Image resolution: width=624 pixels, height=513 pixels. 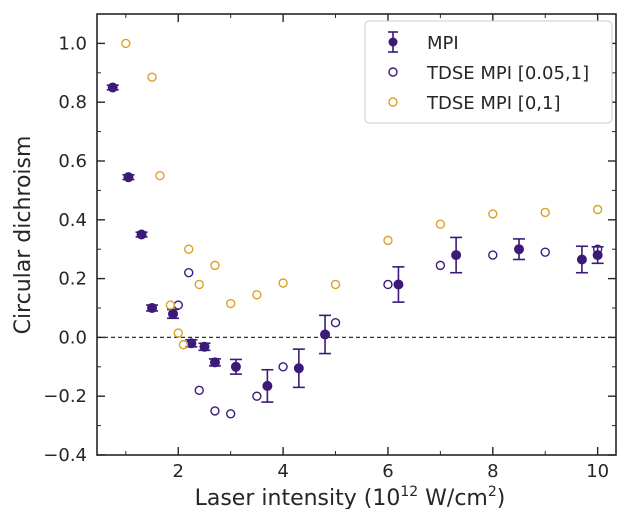 What do you see at coordinates (597, 471) in the screenshot?
I see `x-tick-label: 10` at bounding box center [597, 471].